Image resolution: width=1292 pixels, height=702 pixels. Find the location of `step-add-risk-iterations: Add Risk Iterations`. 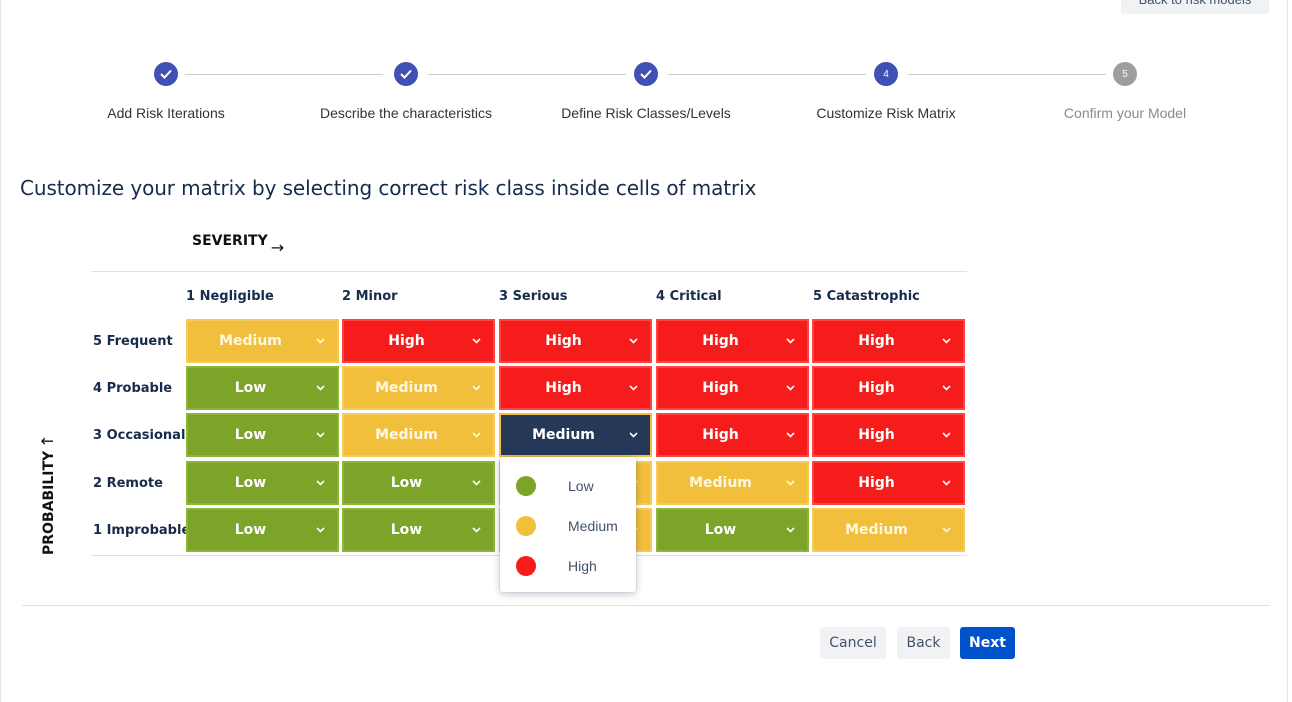

step-add-risk-iterations: Add Risk Iterations is located at coordinates (166, 91).